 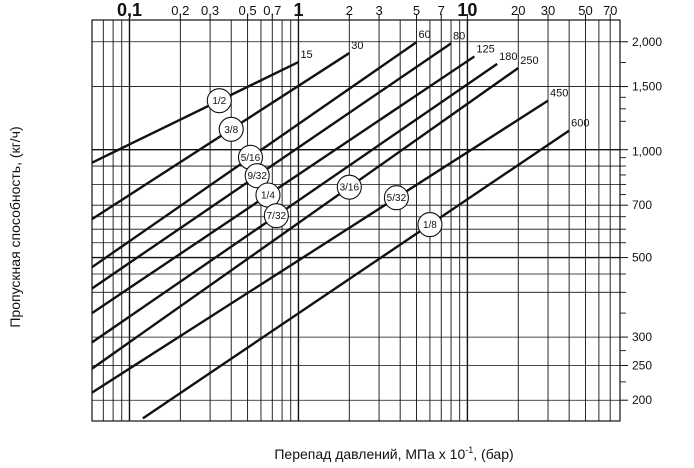 What do you see at coordinates (15, 226) in the screenshot?
I see `y-axis-label: Пропускная способность, (кг/ч)` at bounding box center [15, 226].